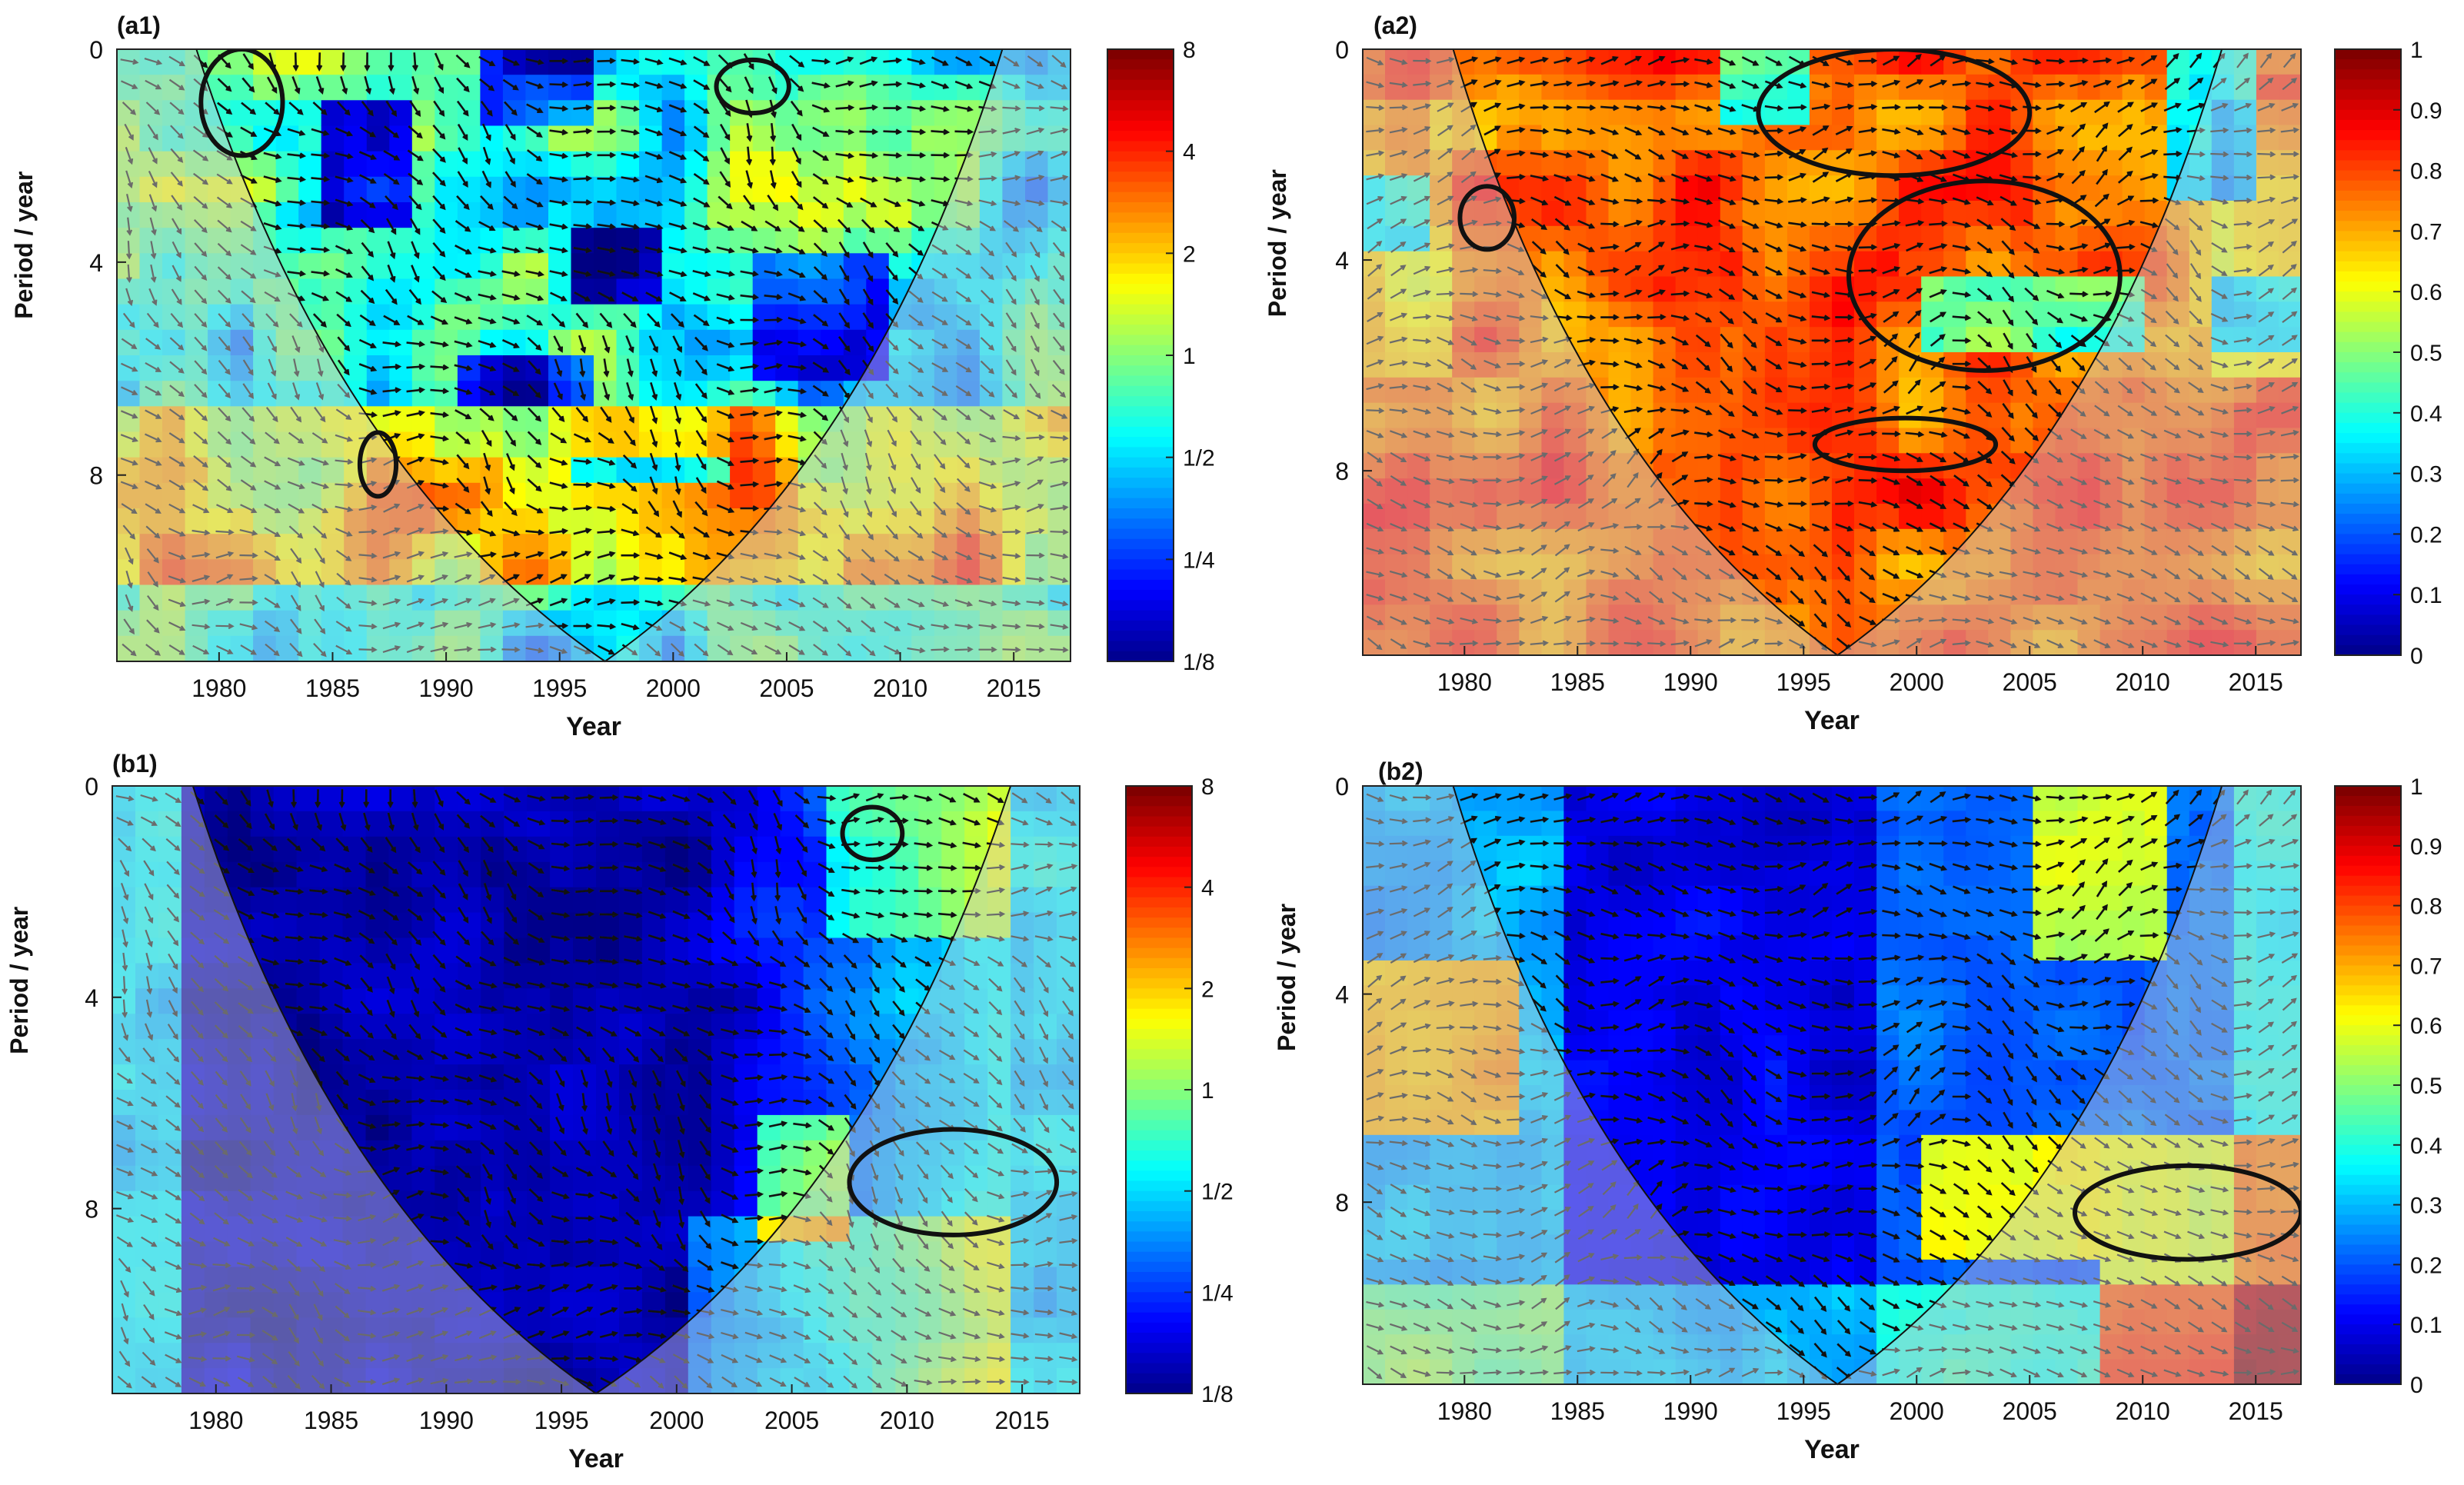  Describe the element at coordinates (332, 688) in the screenshot. I see `x-tick-label: 1985` at that location.